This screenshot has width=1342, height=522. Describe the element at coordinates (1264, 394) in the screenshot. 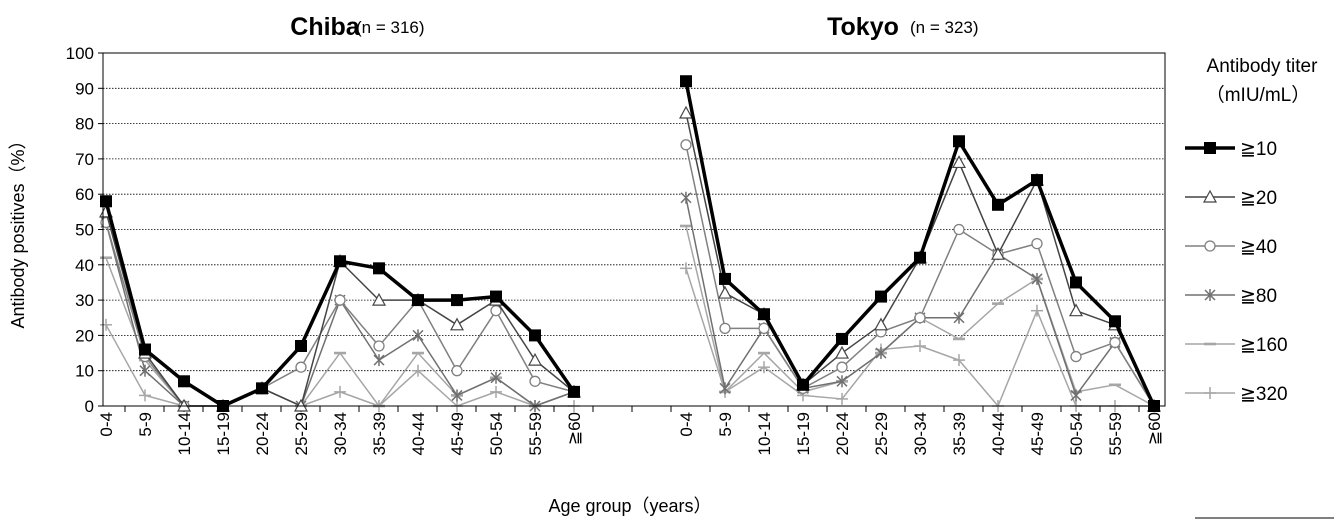

I see `legend-label: ≧320` at that location.